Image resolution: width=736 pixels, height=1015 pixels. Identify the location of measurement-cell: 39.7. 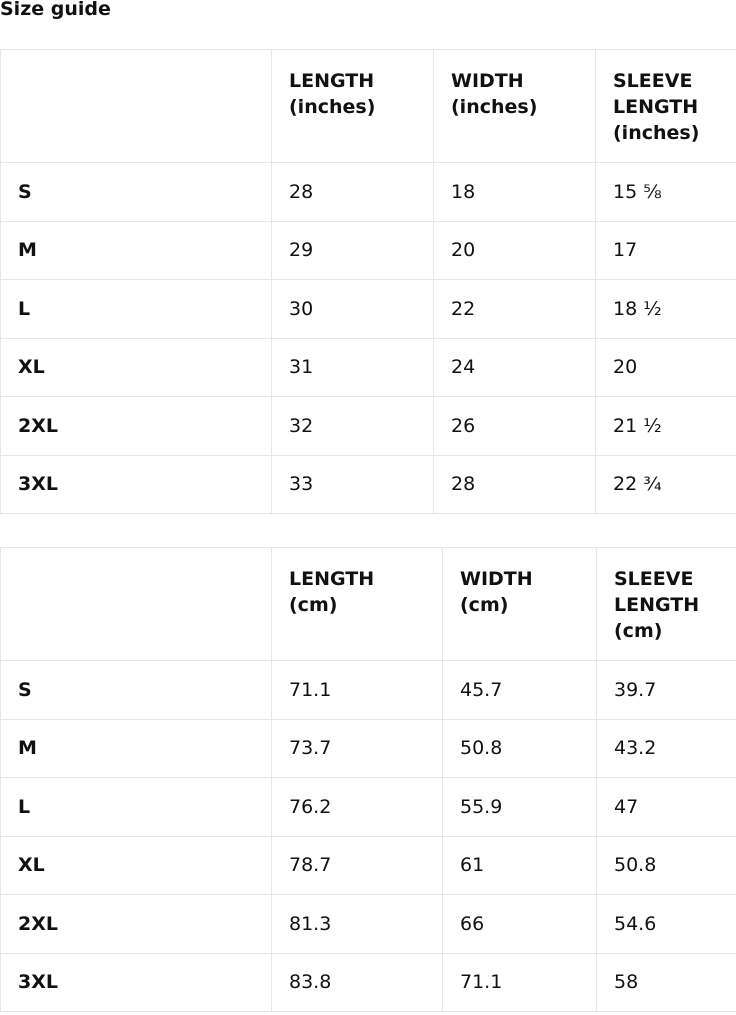
(666, 690).